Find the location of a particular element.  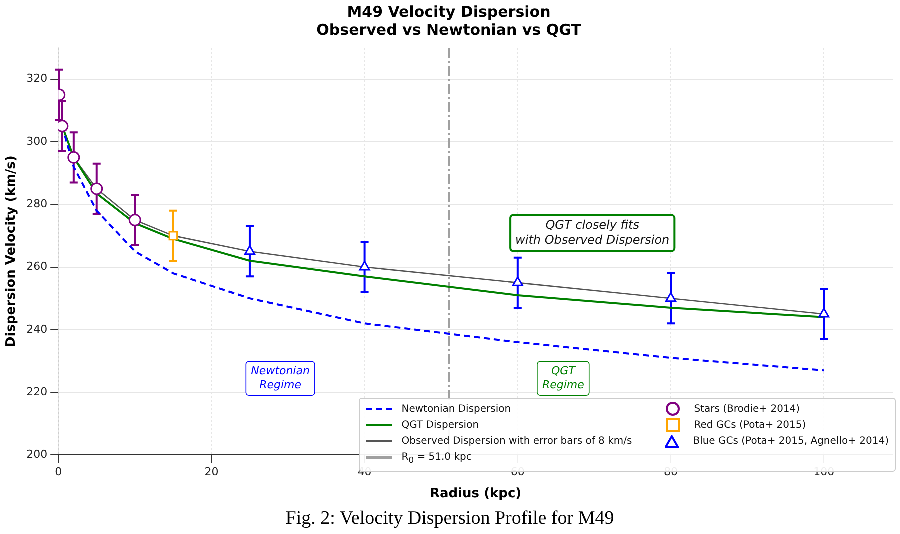

y-tick-label: 260 is located at coordinates (37, 267).